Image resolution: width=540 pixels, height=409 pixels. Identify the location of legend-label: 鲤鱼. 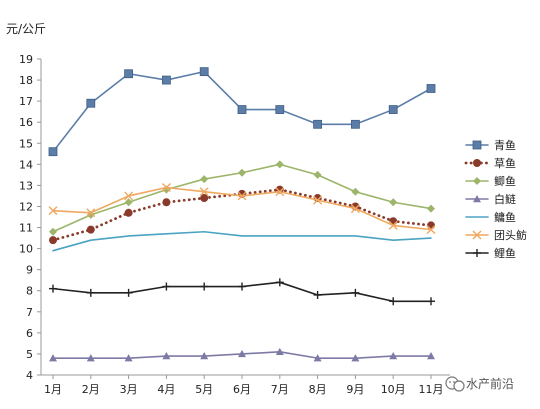
(505, 253).